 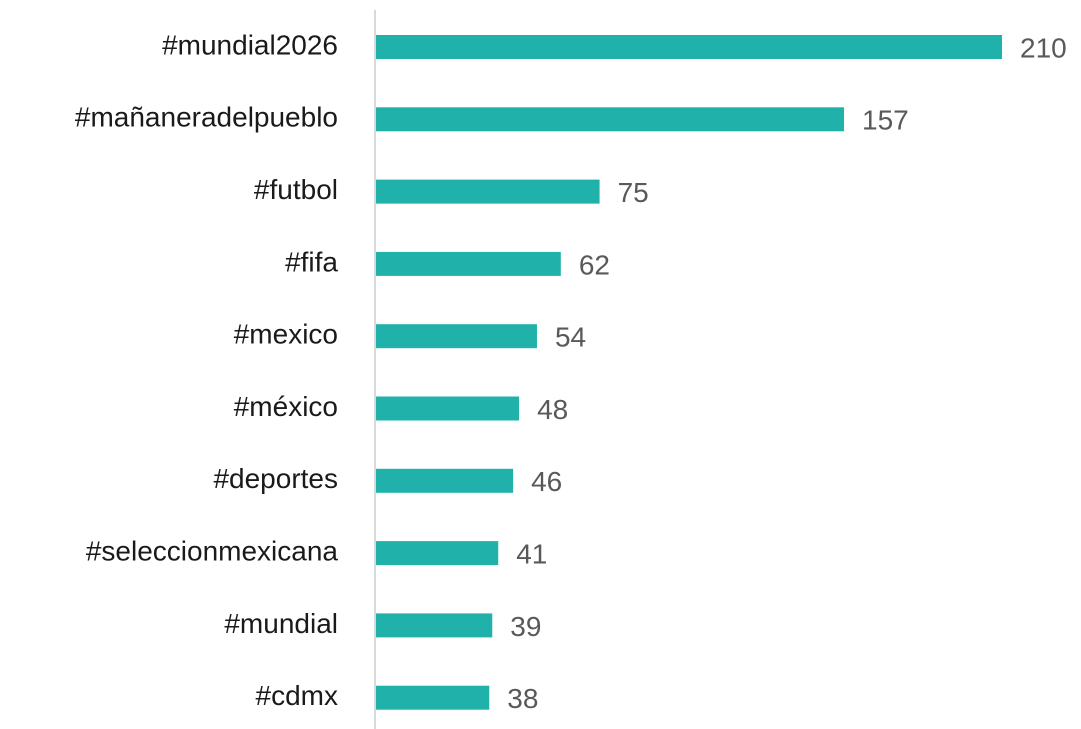 What do you see at coordinates (296, 189) in the screenshot?
I see `category-label: #futbol` at bounding box center [296, 189].